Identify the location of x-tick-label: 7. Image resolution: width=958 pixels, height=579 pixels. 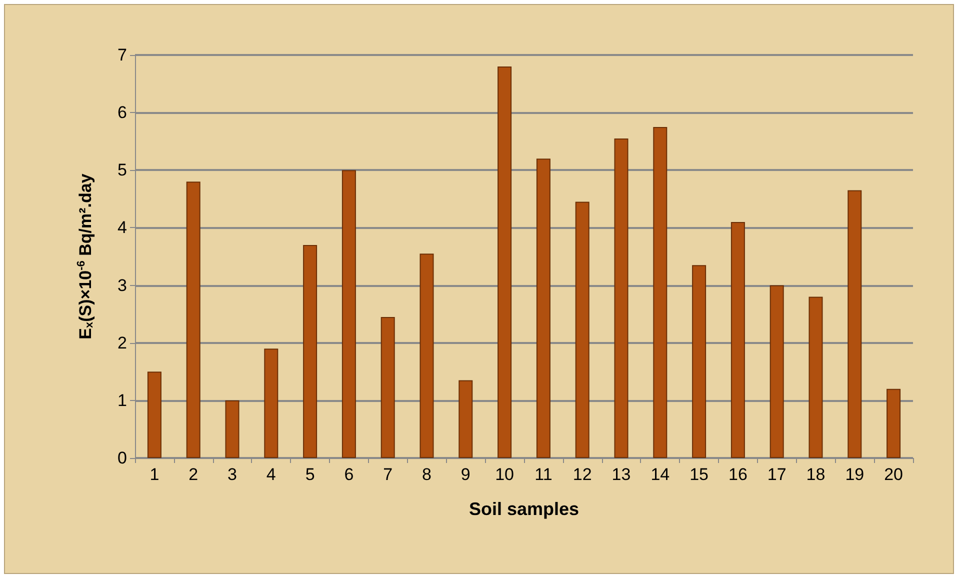
(388, 474).